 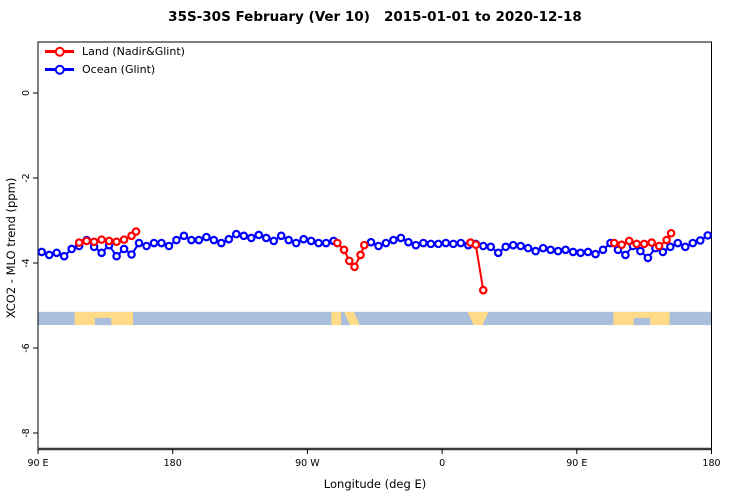 What do you see at coordinates (26, 177) in the screenshot?
I see `svg-text: -2` at bounding box center [26, 177].